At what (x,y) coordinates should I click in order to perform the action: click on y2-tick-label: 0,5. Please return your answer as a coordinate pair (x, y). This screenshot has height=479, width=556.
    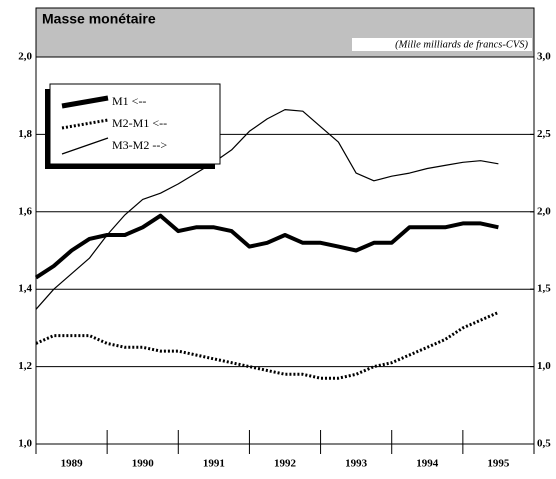
    Looking at the image, I should click on (544, 444).